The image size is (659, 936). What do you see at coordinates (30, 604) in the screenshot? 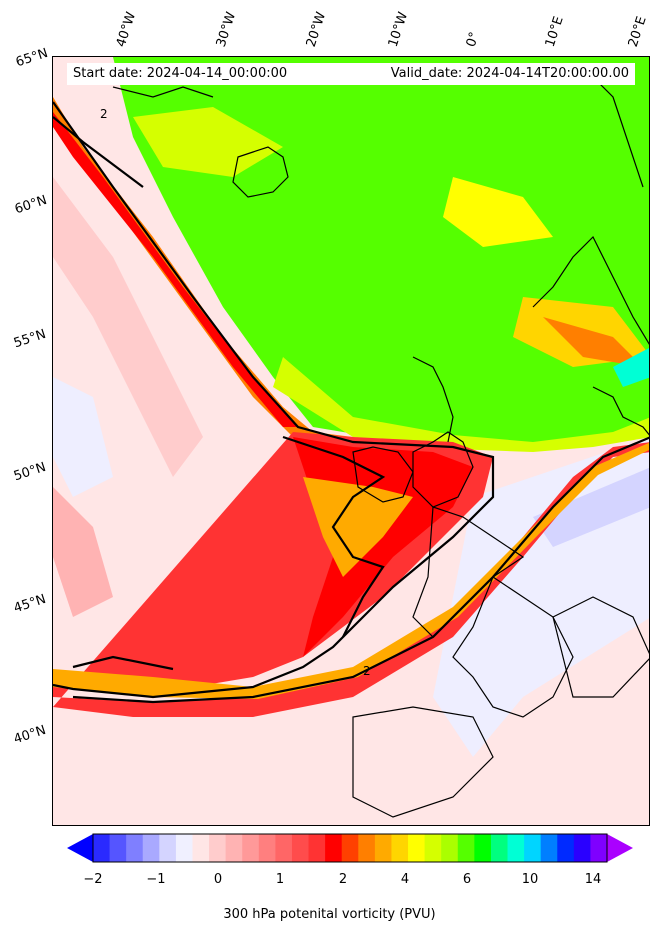
I see `latitude-label: 45°N` at bounding box center [30, 604].